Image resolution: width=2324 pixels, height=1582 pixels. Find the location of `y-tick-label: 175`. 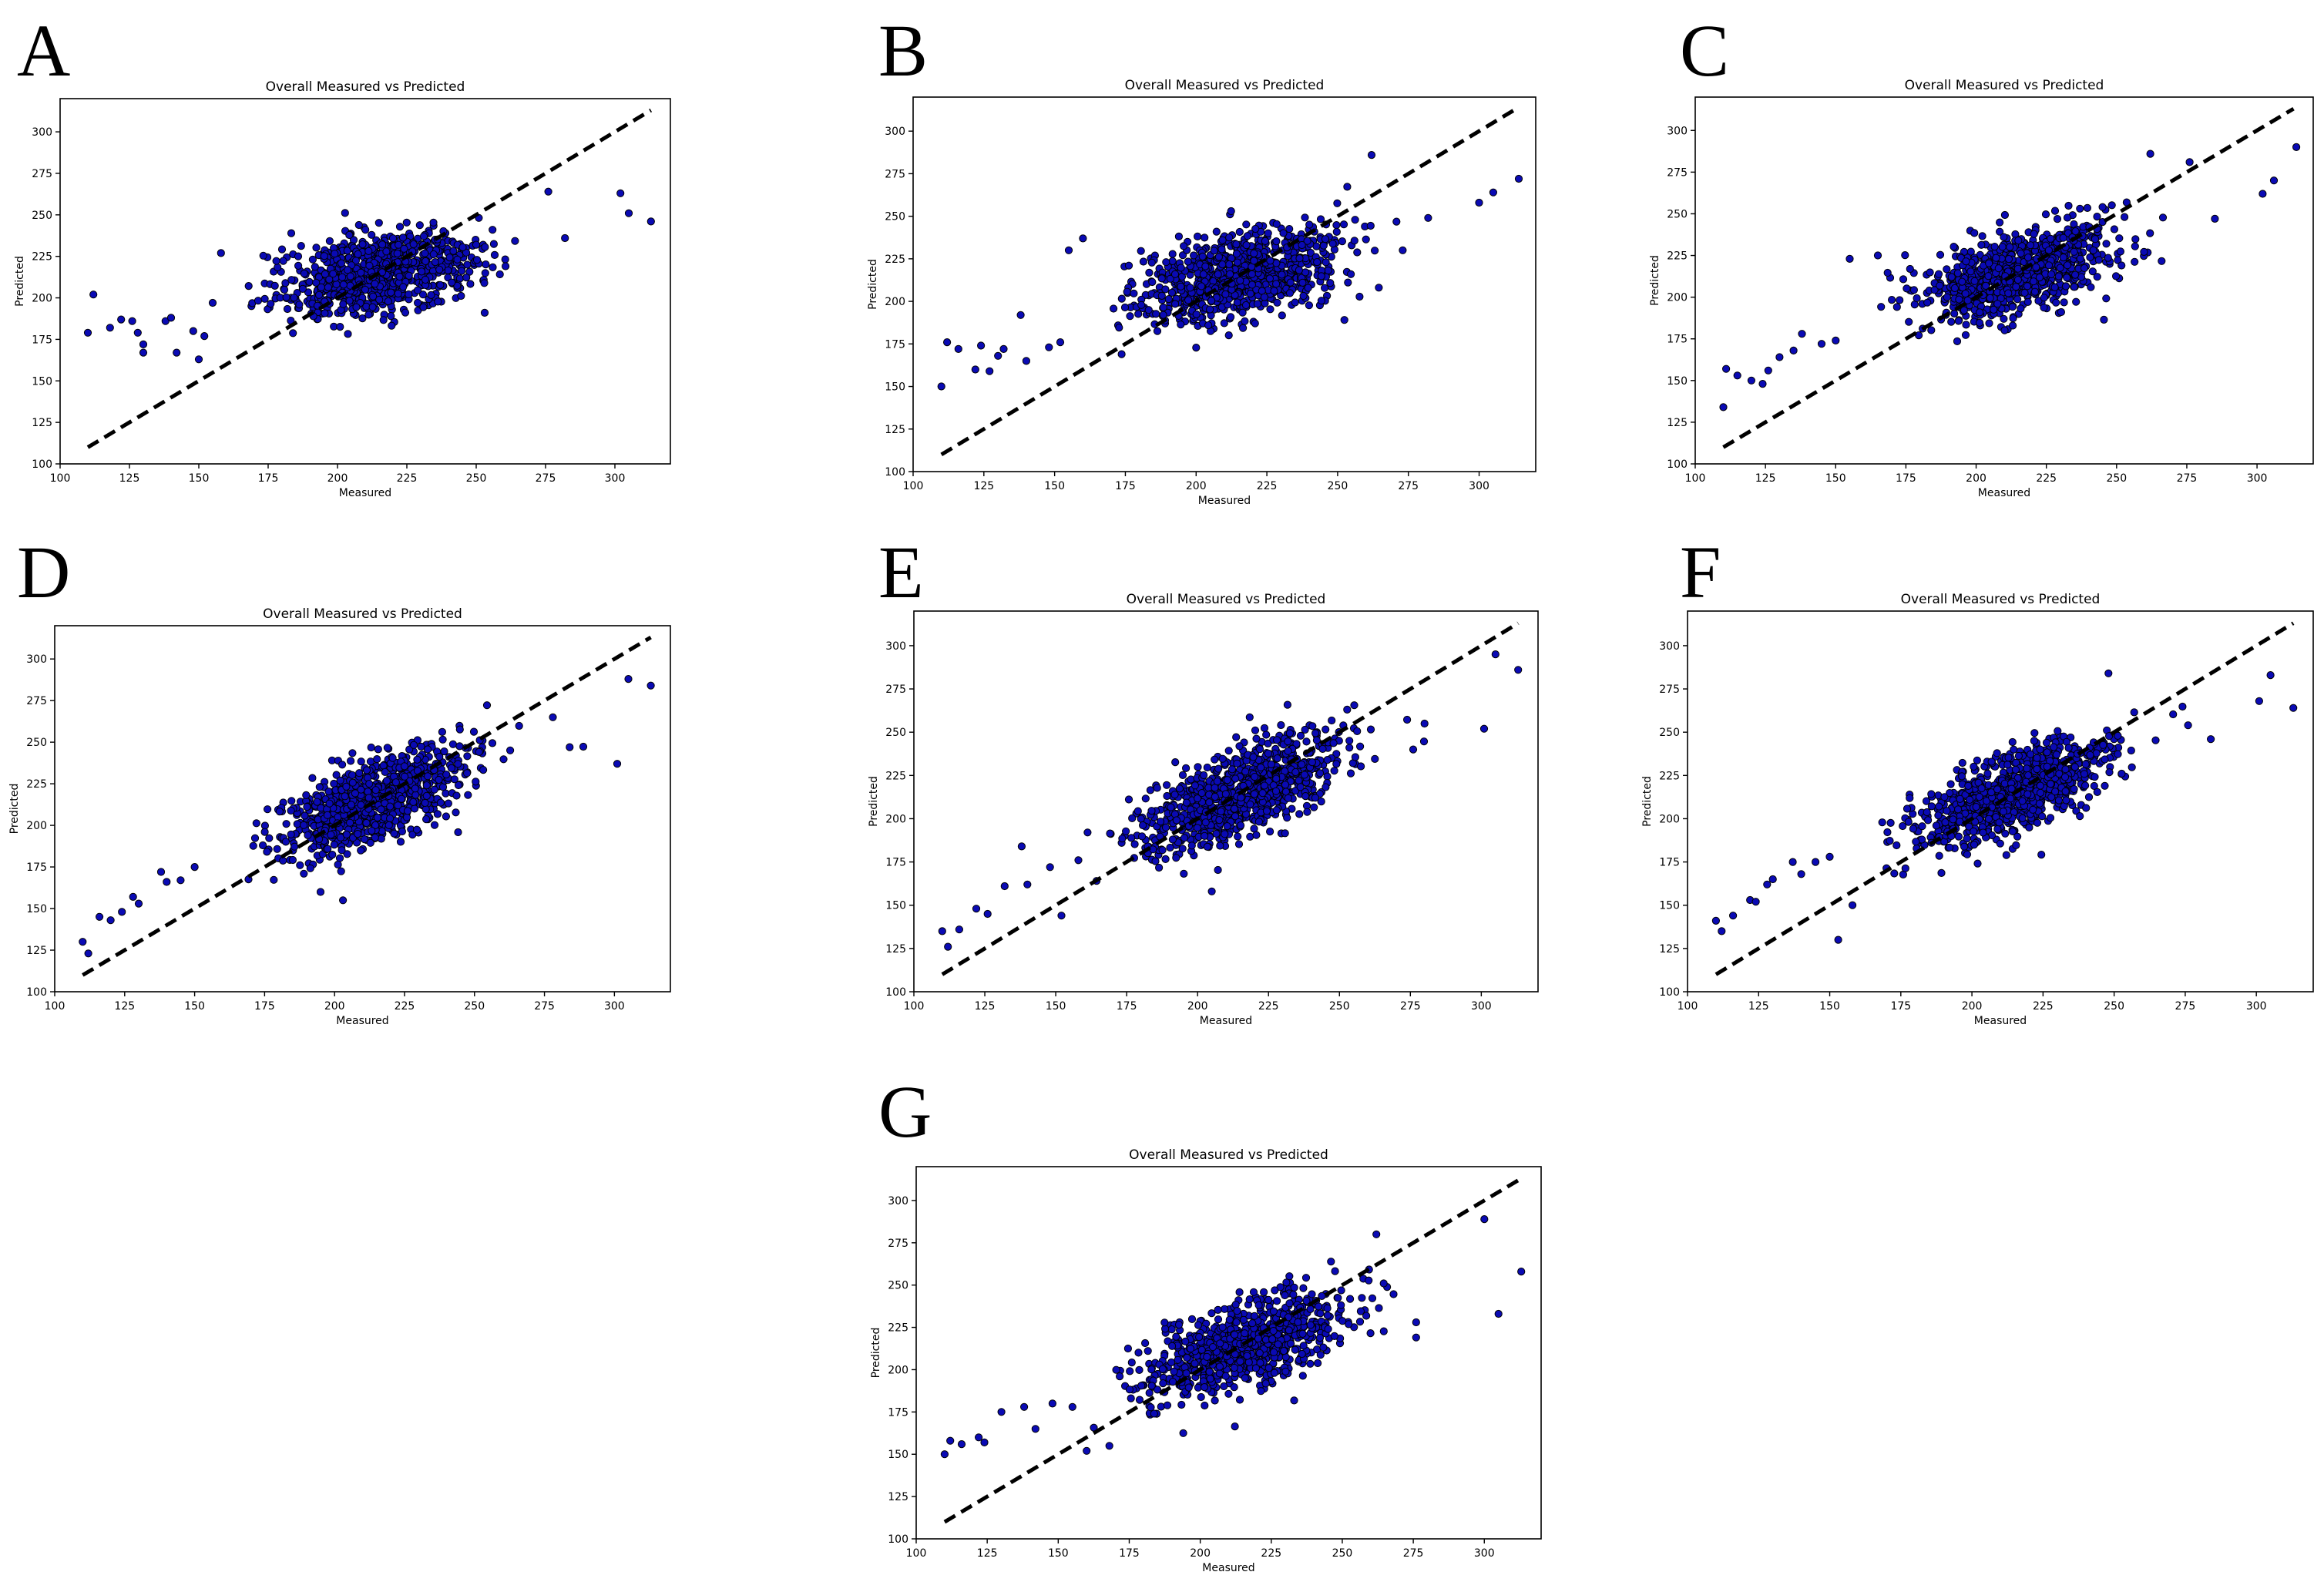

y-tick-label: 175 is located at coordinates (895, 863).